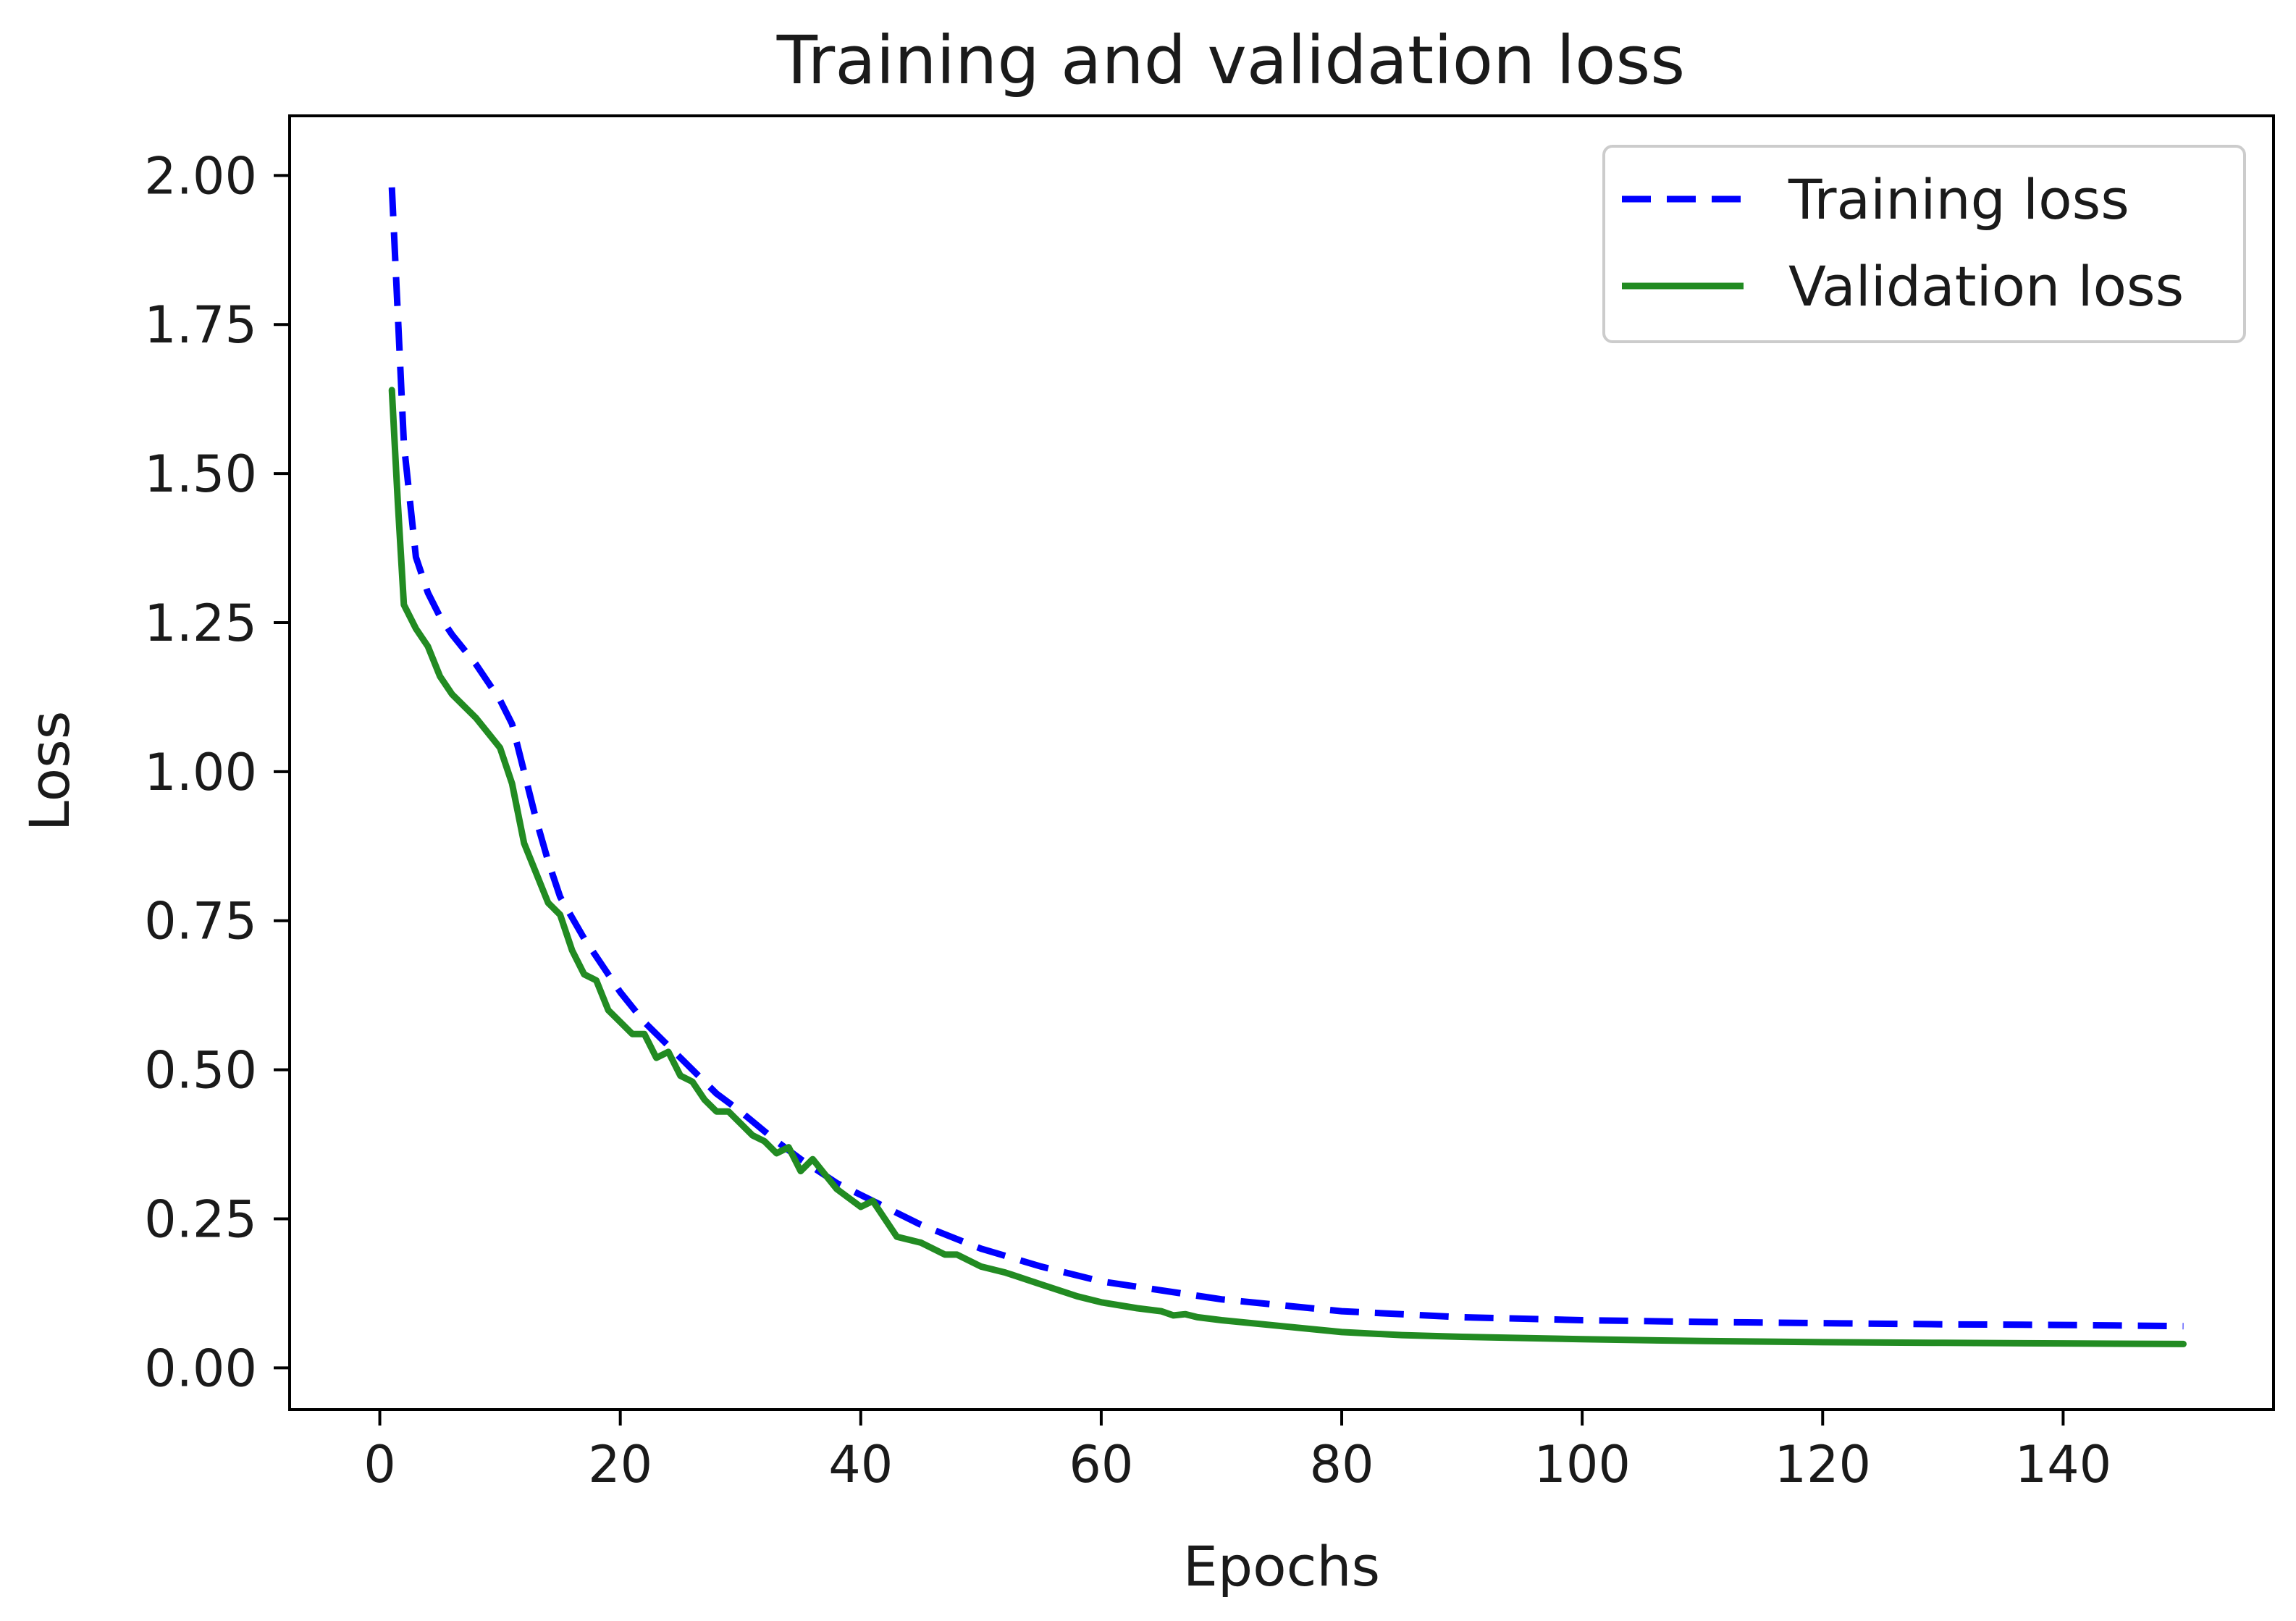 The height and width of the screenshot is (1621, 2296). I want to click on legend-box, so click(1924, 244).